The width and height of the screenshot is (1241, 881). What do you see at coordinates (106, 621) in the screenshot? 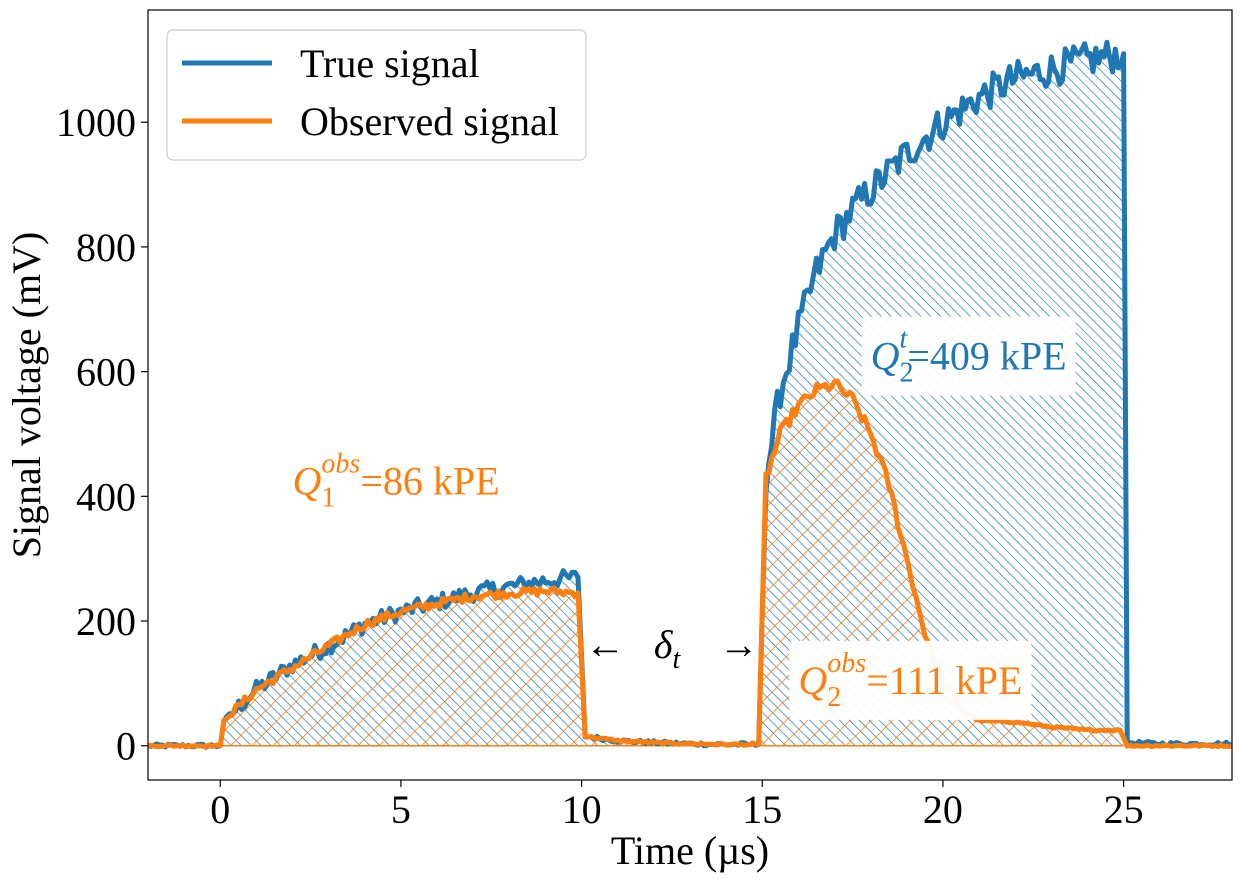
I see `y-tick-label: 200` at bounding box center [106, 621].